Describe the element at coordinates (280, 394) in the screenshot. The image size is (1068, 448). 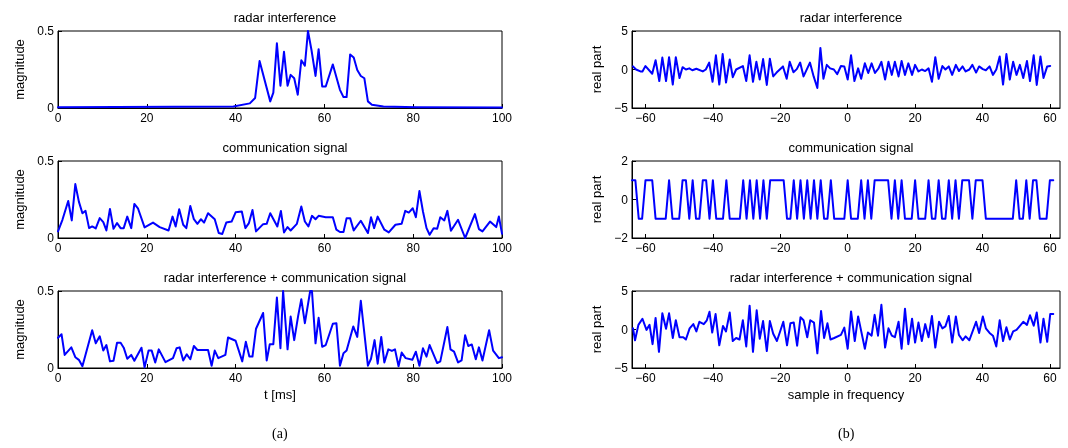
I see `x-axis-title: t [ms]` at that location.